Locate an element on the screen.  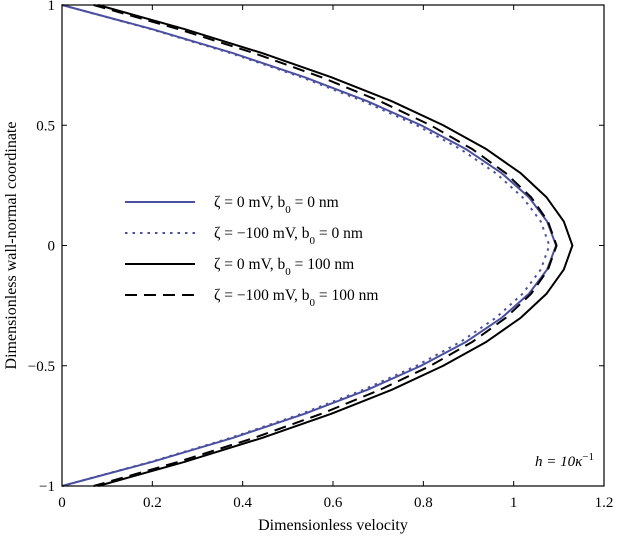
legend-item-1: ζ = 0 mV, b0 = 0 nm is located at coordinates (232, 205).